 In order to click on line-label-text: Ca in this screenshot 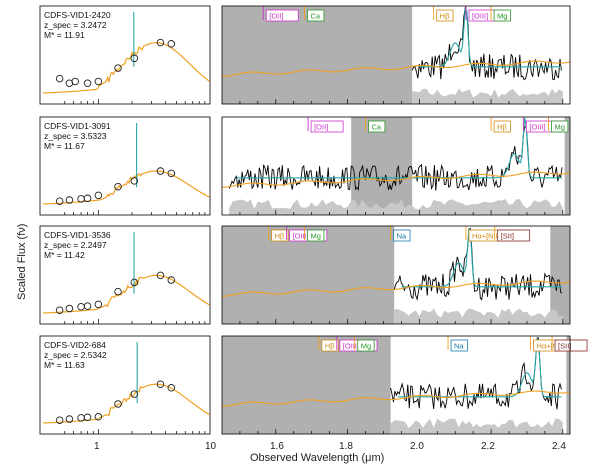, I will do `click(377, 127)`.